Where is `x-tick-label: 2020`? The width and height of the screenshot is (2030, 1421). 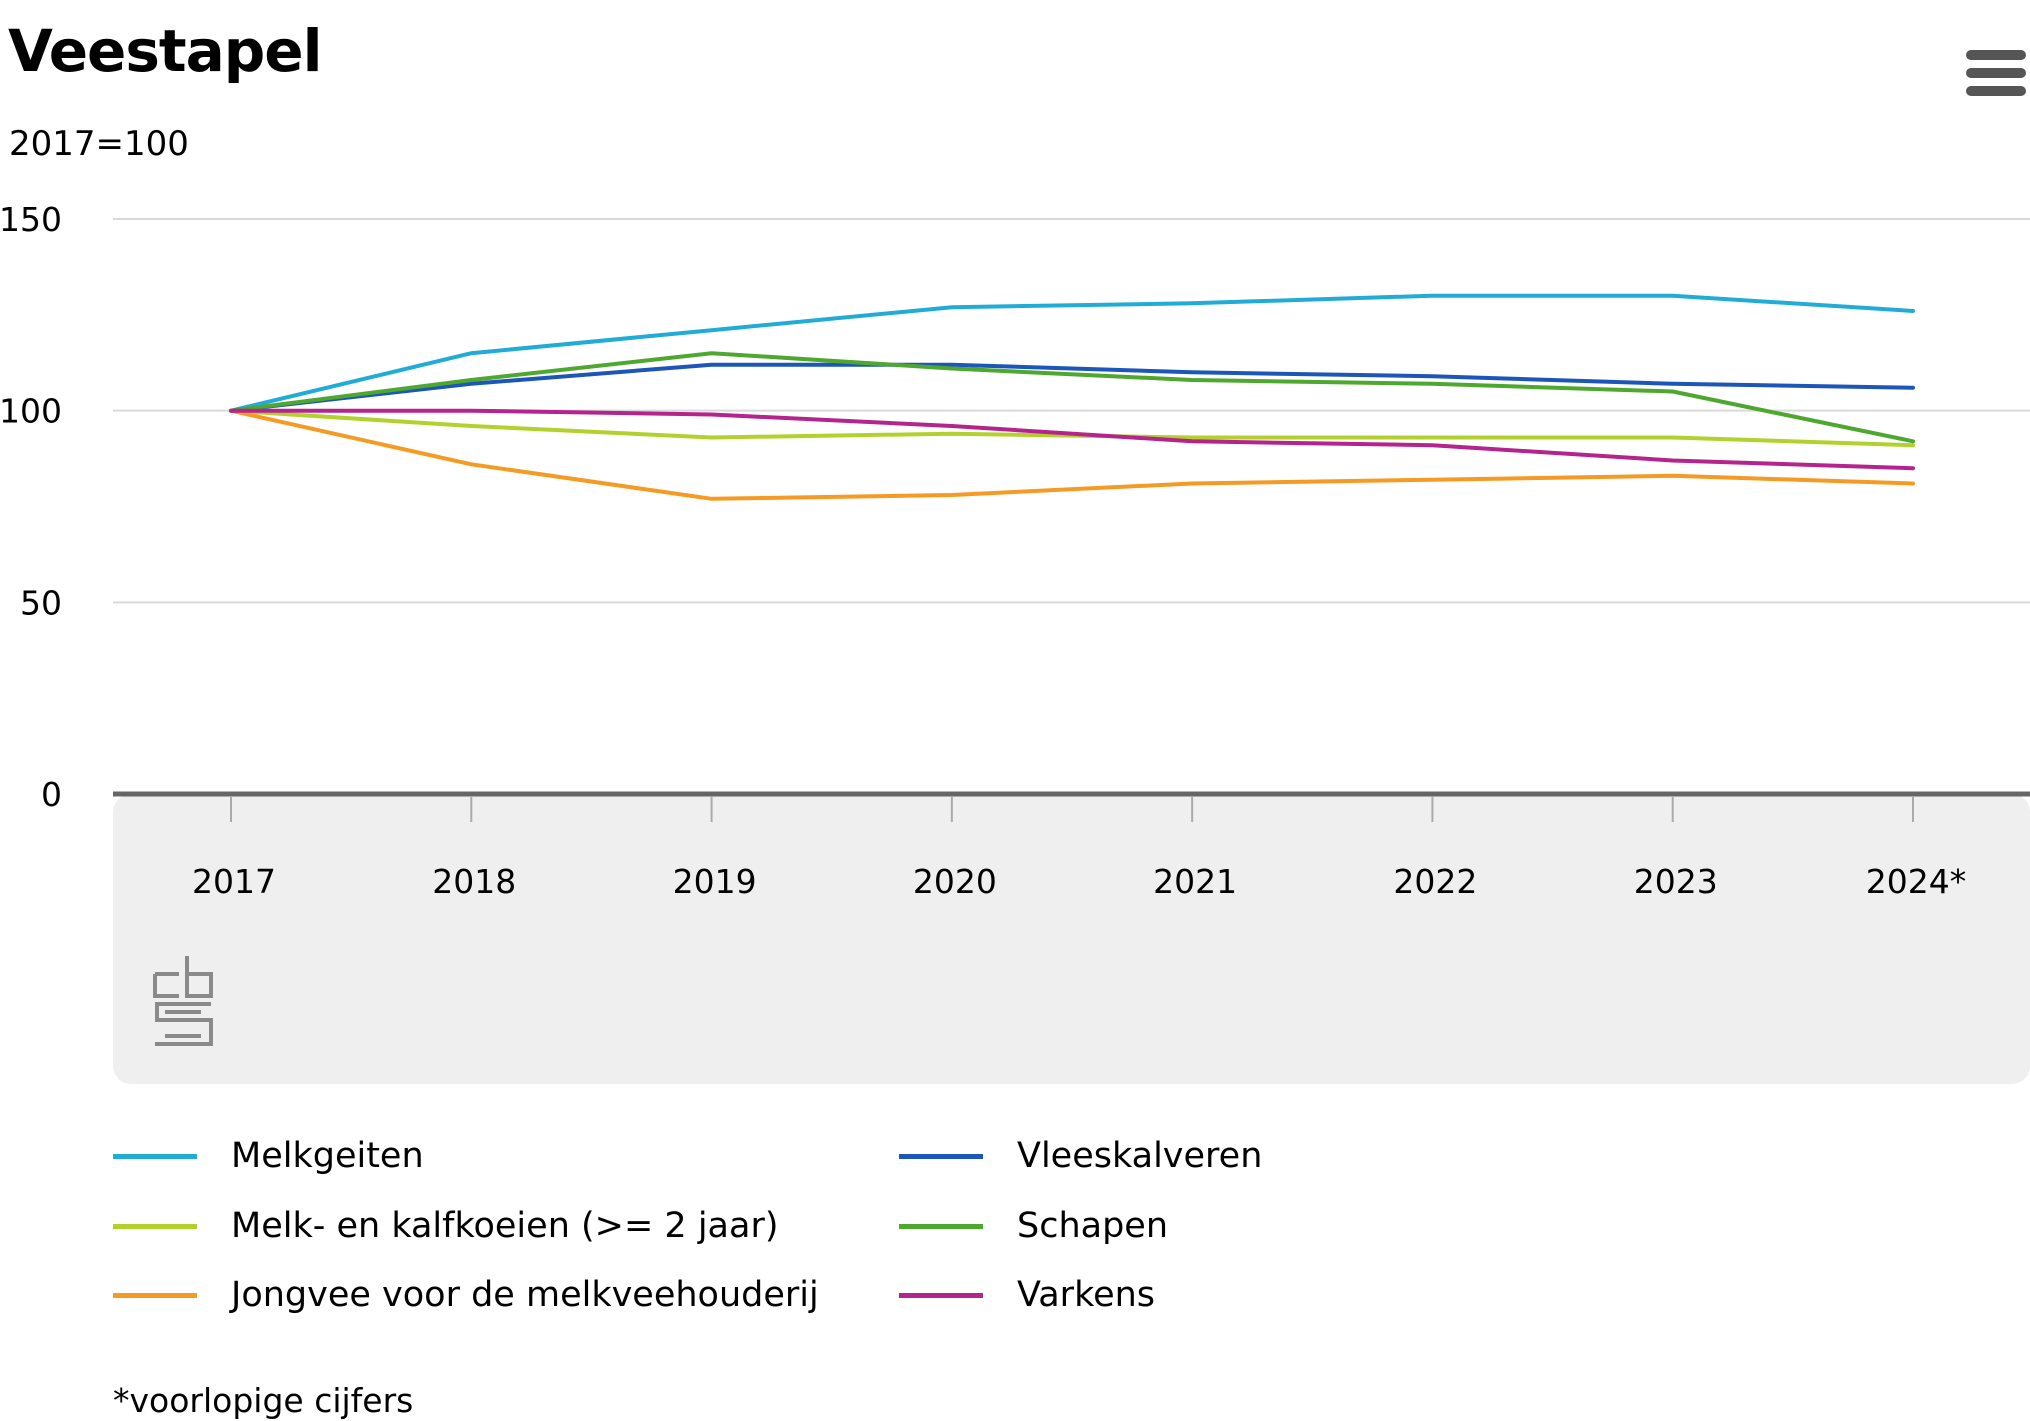 x-tick-label: 2020 is located at coordinates (955, 881).